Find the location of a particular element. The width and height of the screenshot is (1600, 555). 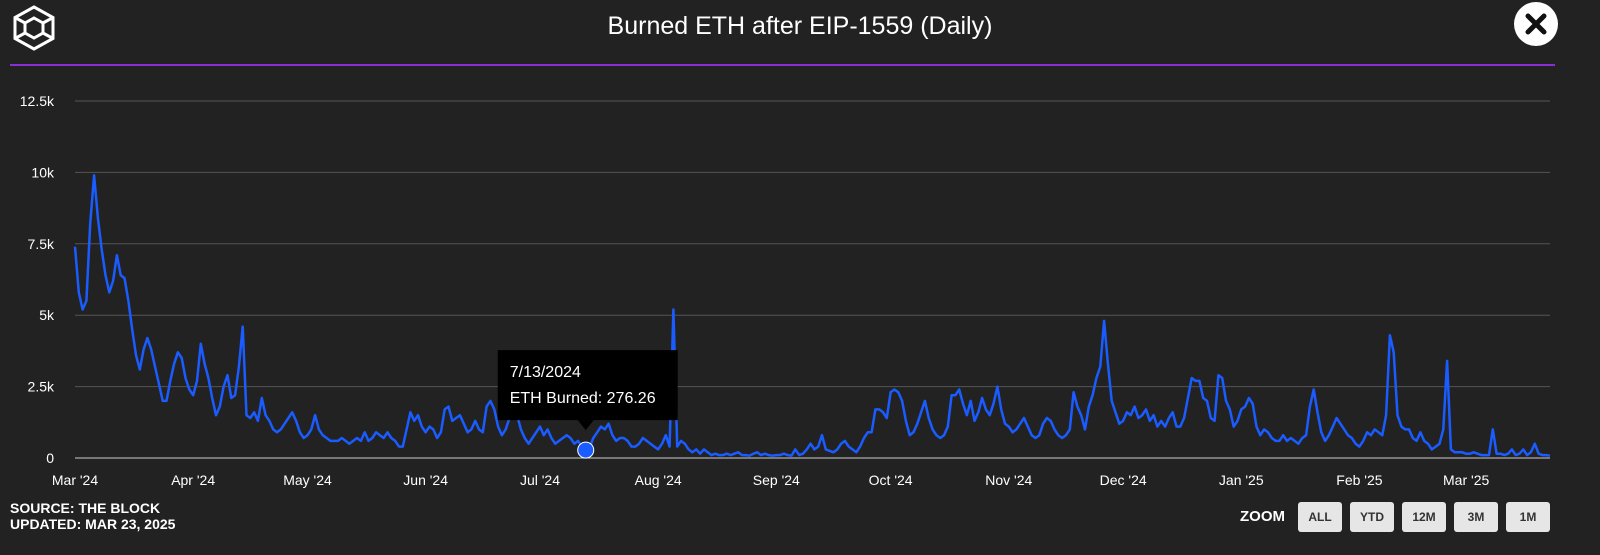

y-axis-labels: 0 2.5k 5k 7.5k 10k 12.5k is located at coordinates (37, 279).